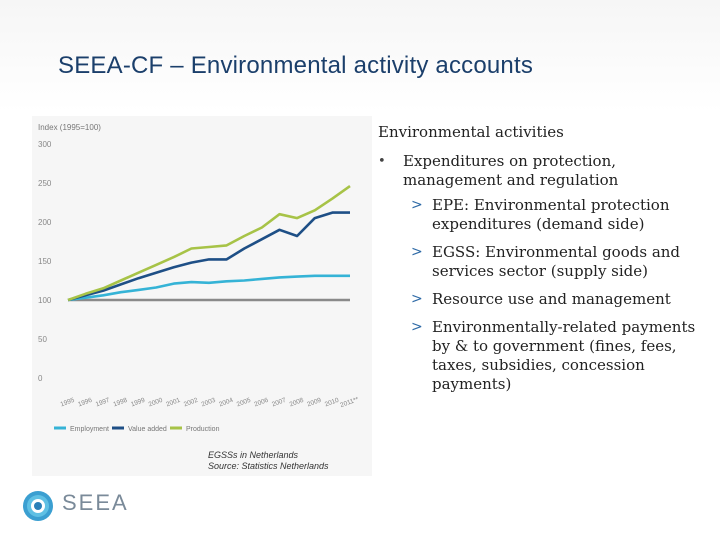  Describe the element at coordinates (120, 403) in the screenshot. I see `x-tick-label: 1998` at that location.